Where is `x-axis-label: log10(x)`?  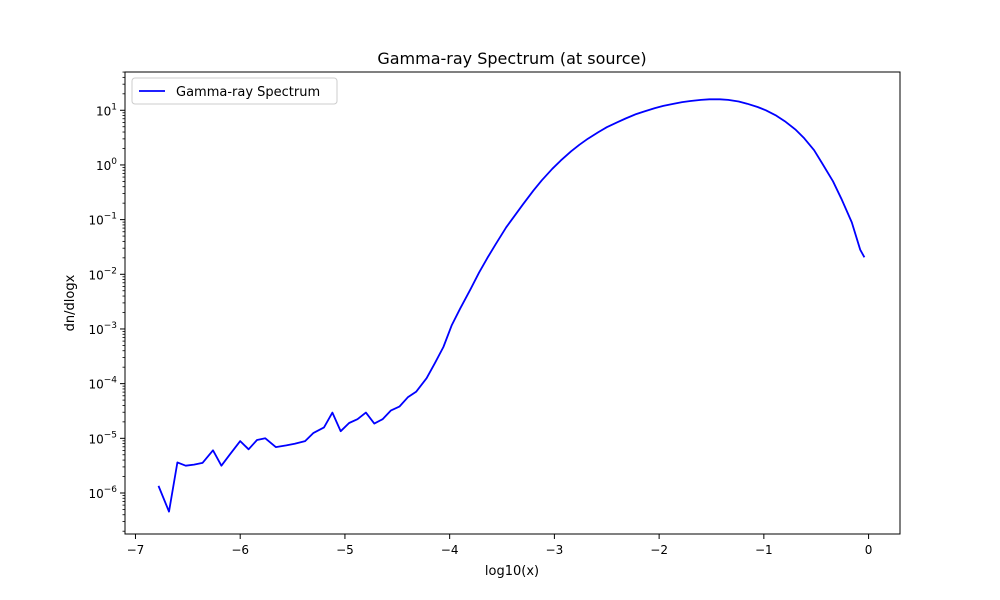 x-axis-label: log10(x) is located at coordinates (512, 571).